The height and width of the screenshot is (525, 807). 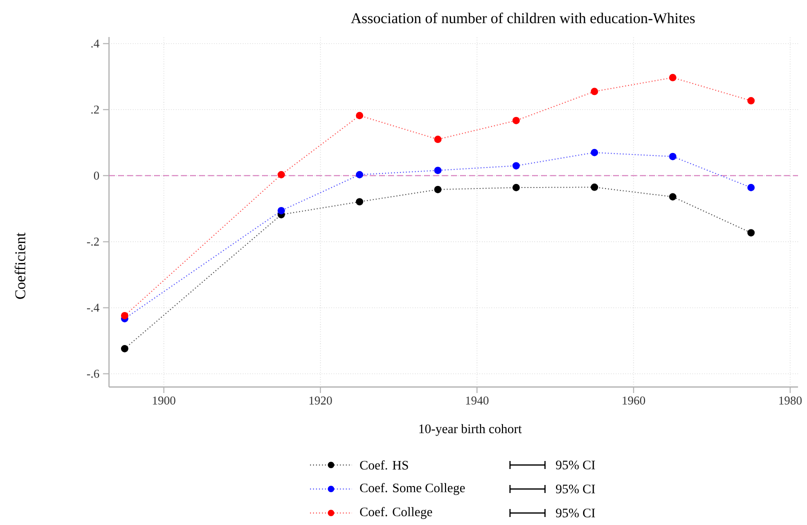 I want to click on x-tick-label: 1920, so click(x=321, y=400).